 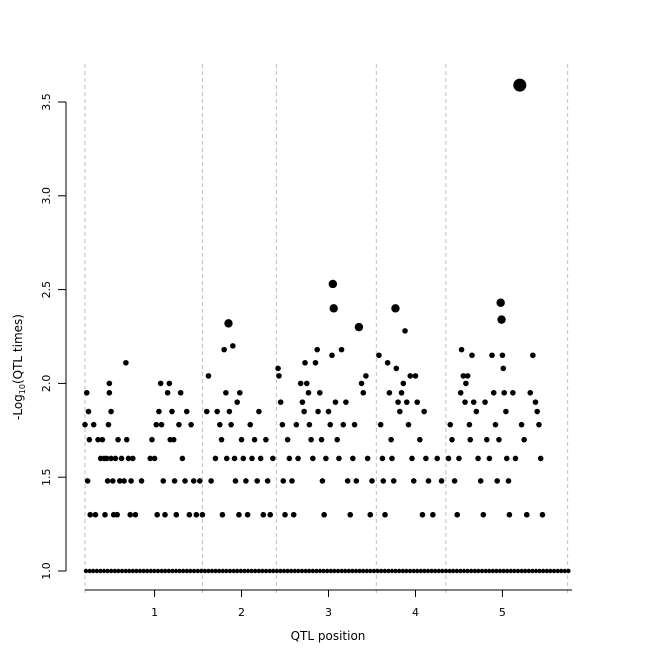 I want to click on x-tick-label: 3, so click(x=328, y=612).